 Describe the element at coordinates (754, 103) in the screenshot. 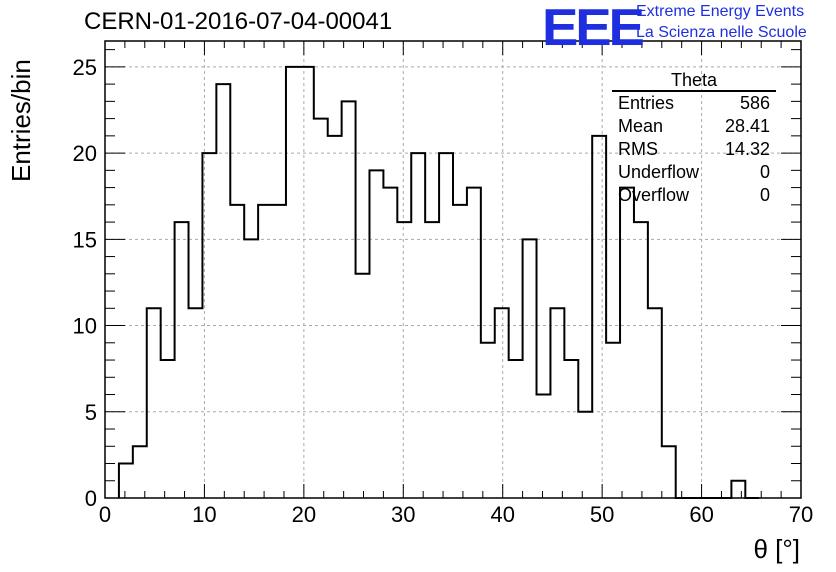

I see `stats-value: 586` at that location.